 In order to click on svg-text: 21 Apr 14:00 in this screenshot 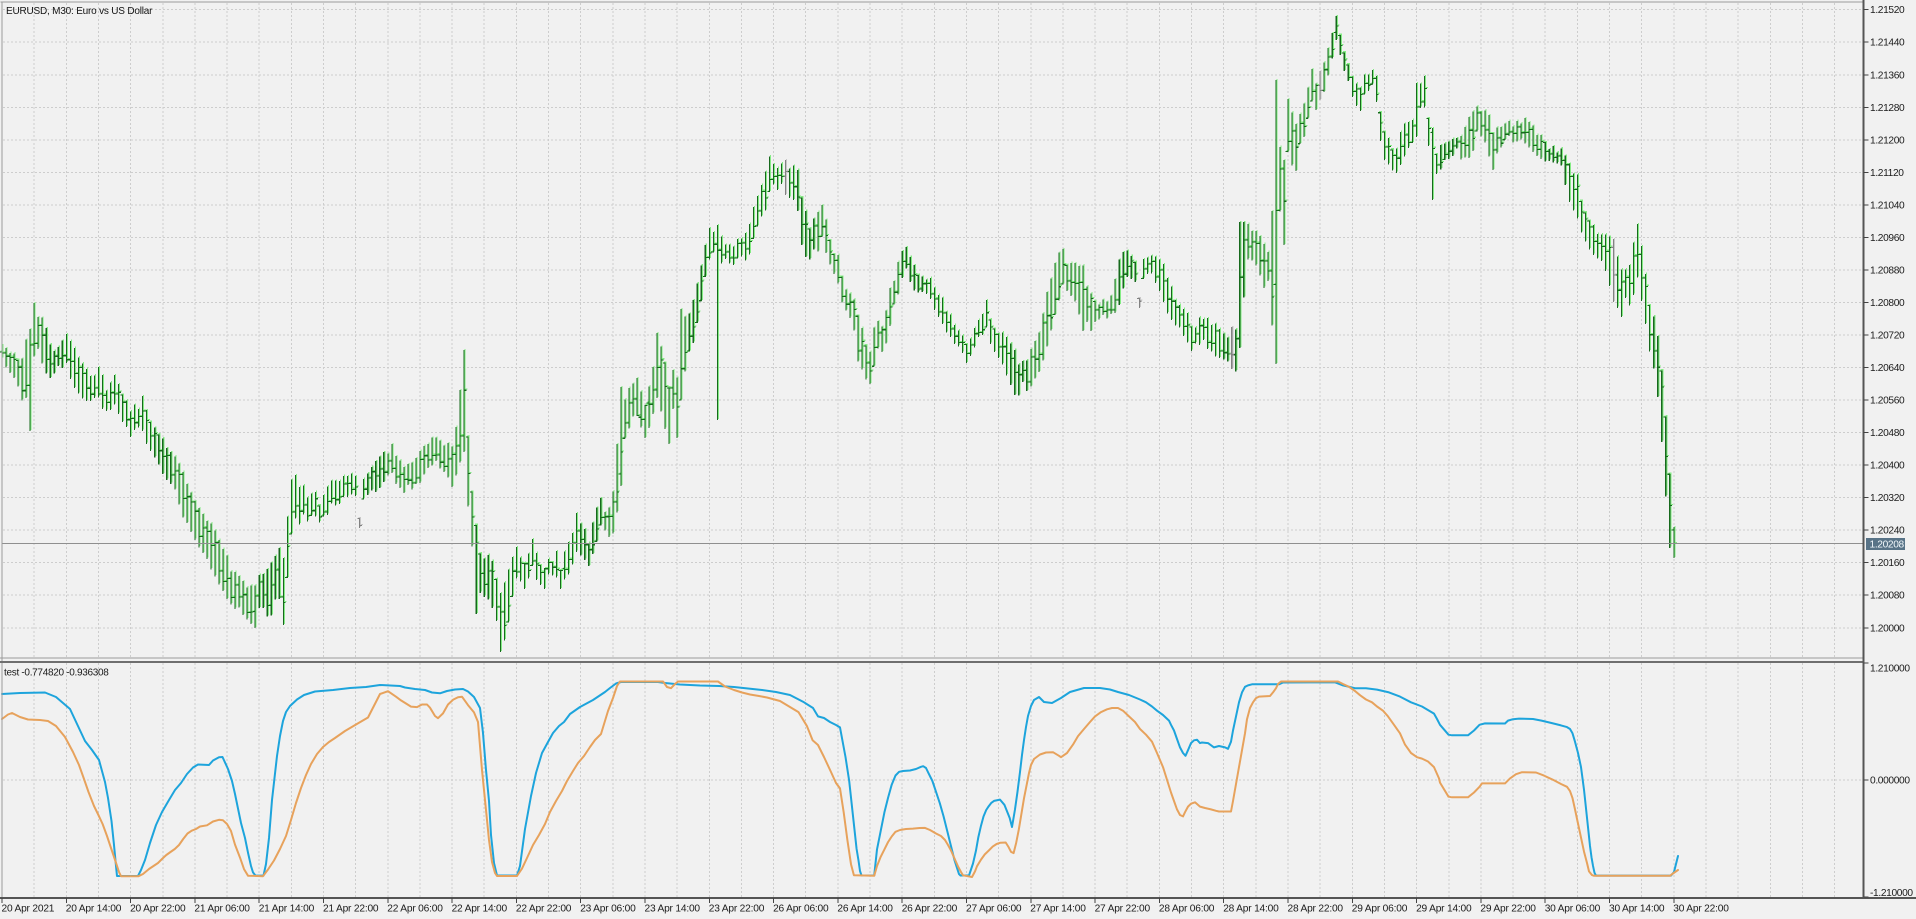, I will do `click(287, 909)`.